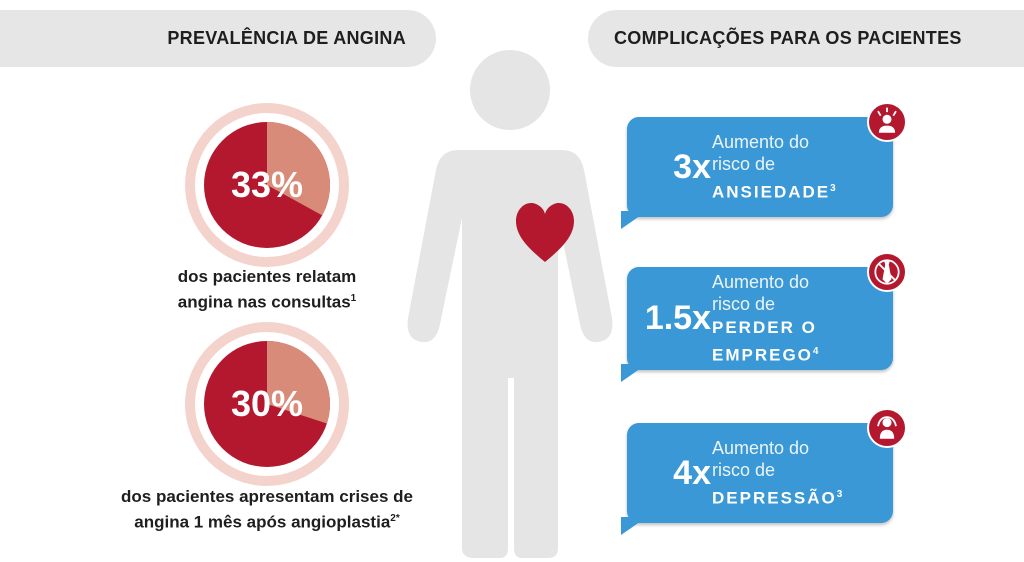 Image resolution: width=1024 pixels, height=562 pixels. Describe the element at coordinates (267, 496) in the screenshot. I see `caption-line-1: dos pacientes apresentam crises de` at that location.